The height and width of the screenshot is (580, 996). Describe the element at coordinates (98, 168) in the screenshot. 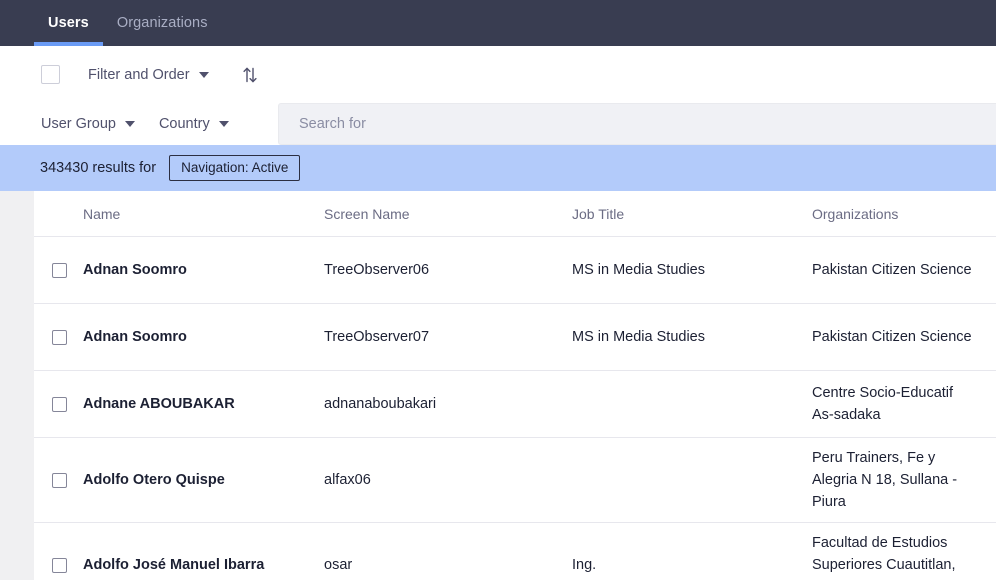

I see `results-count-text: 343430 results for` at that location.